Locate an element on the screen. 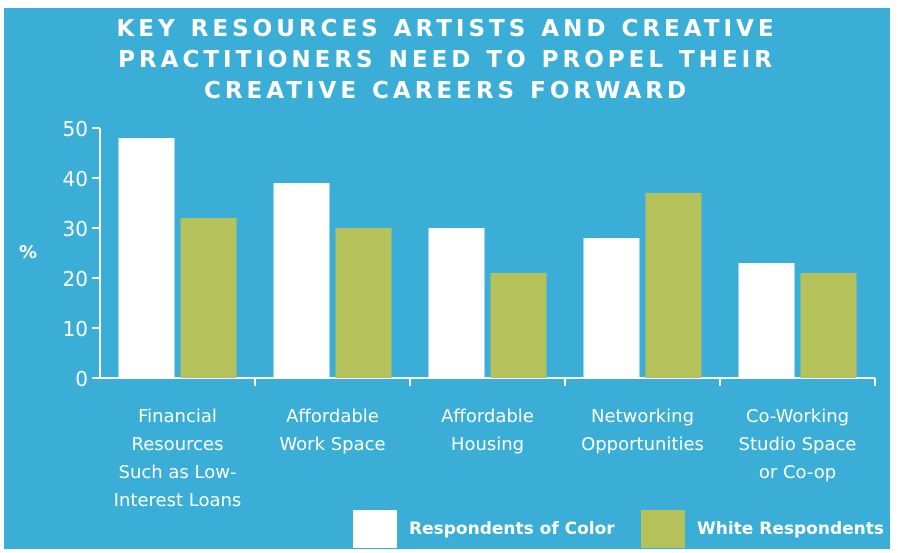  y-tick-label: 0 is located at coordinates (81, 379).